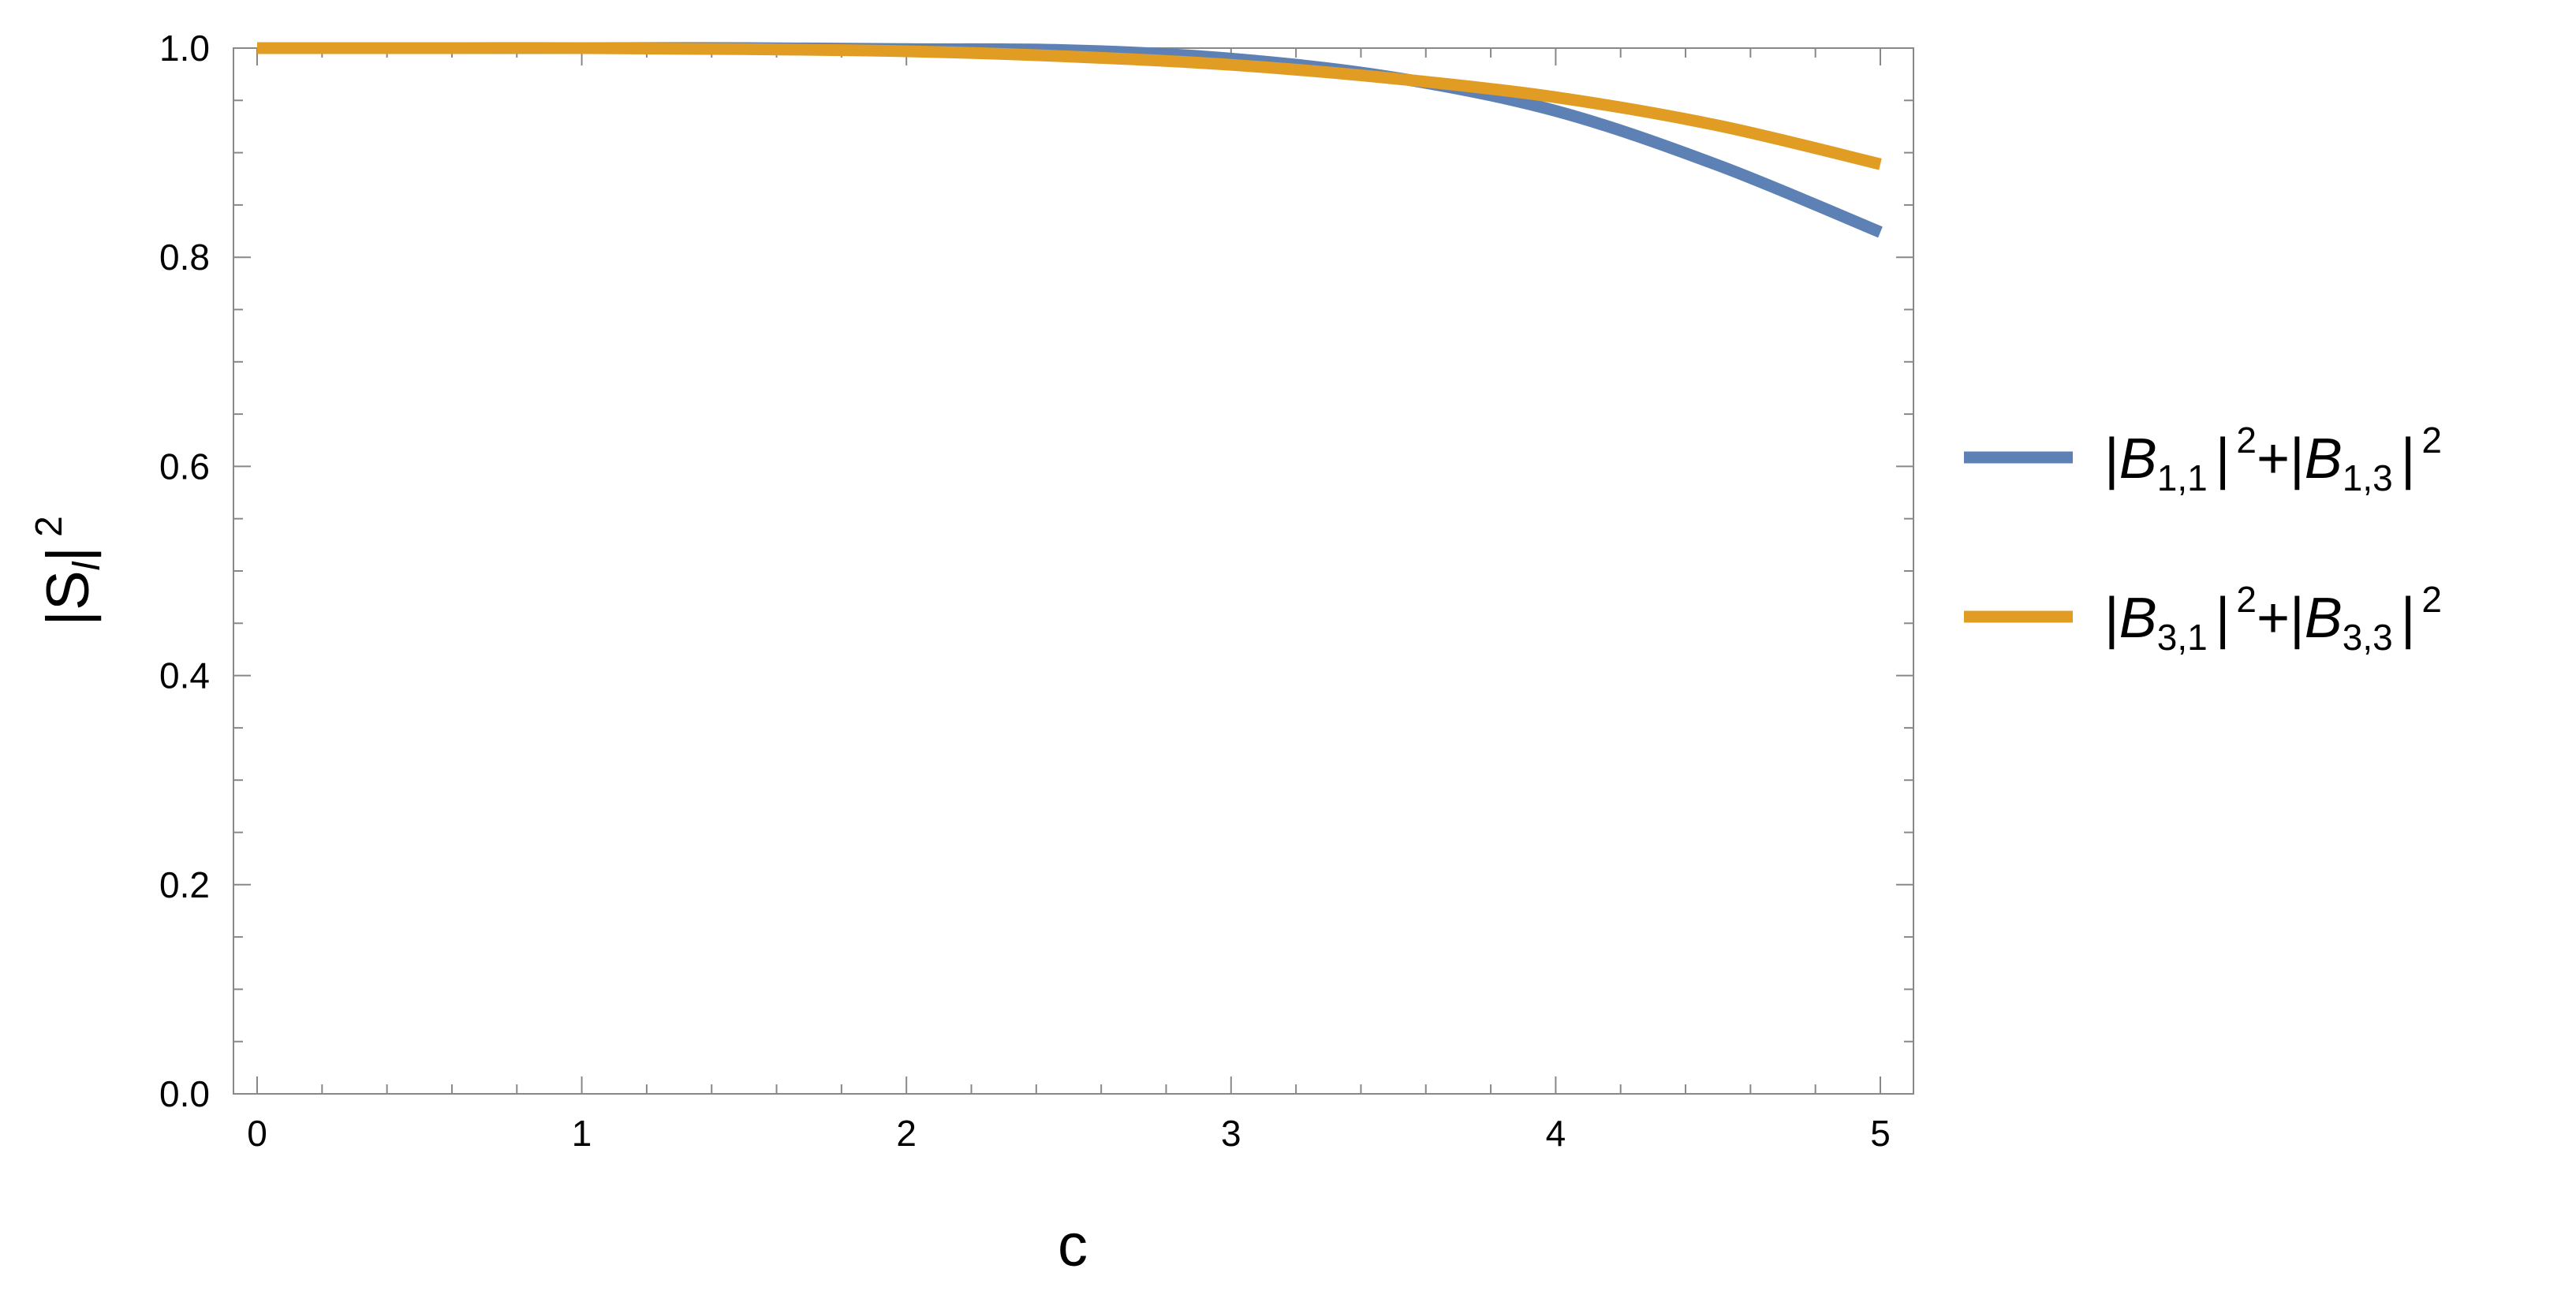 The image size is (2576, 1291). Describe the element at coordinates (184, 675) in the screenshot. I see `y-tick-label: 0.4` at that location.